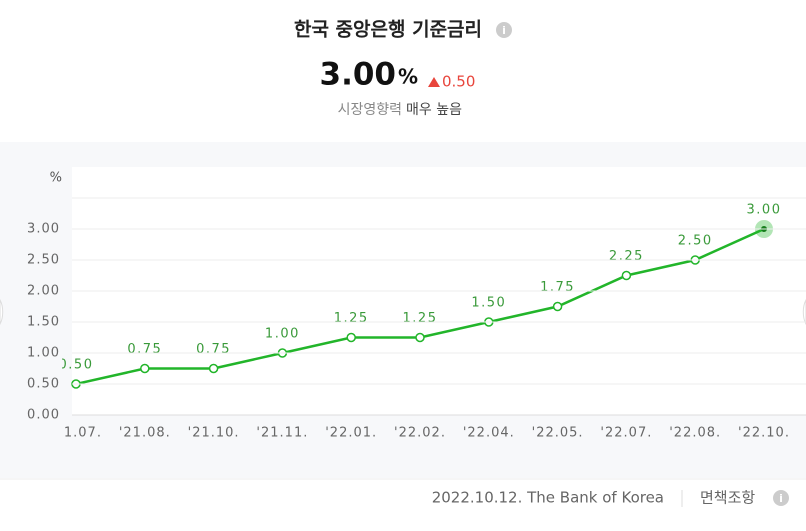 This screenshot has width=806, height=531. Describe the element at coordinates (488, 303) in the screenshot. I see `data-label: 1.50` at that location.